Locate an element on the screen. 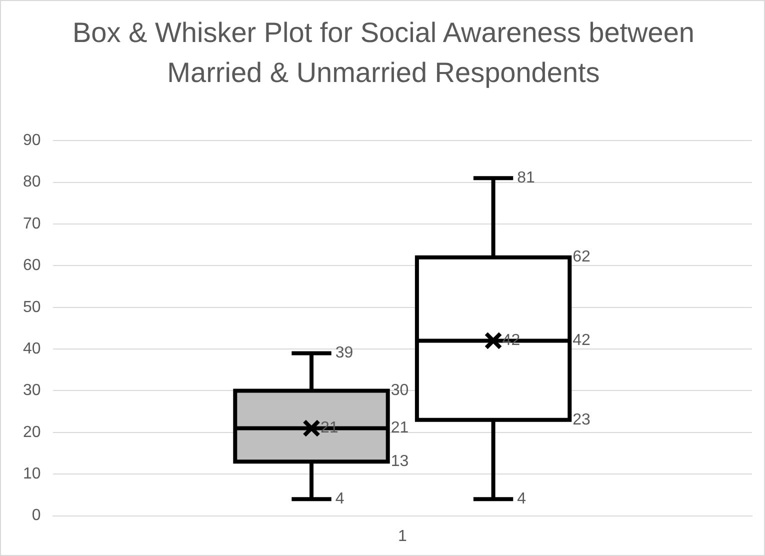  y-tick-label: 80 is located at coordinates (32, 182).